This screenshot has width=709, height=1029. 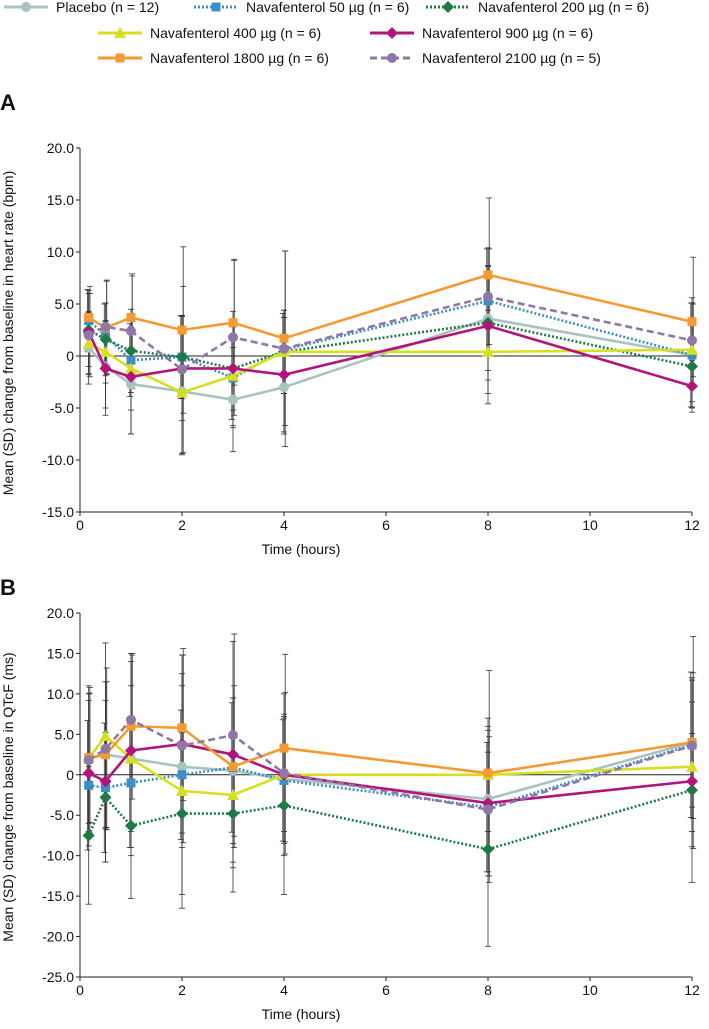 I want to click on panel-a-y-tick-label: -15.0, so click(x=58, y=512).